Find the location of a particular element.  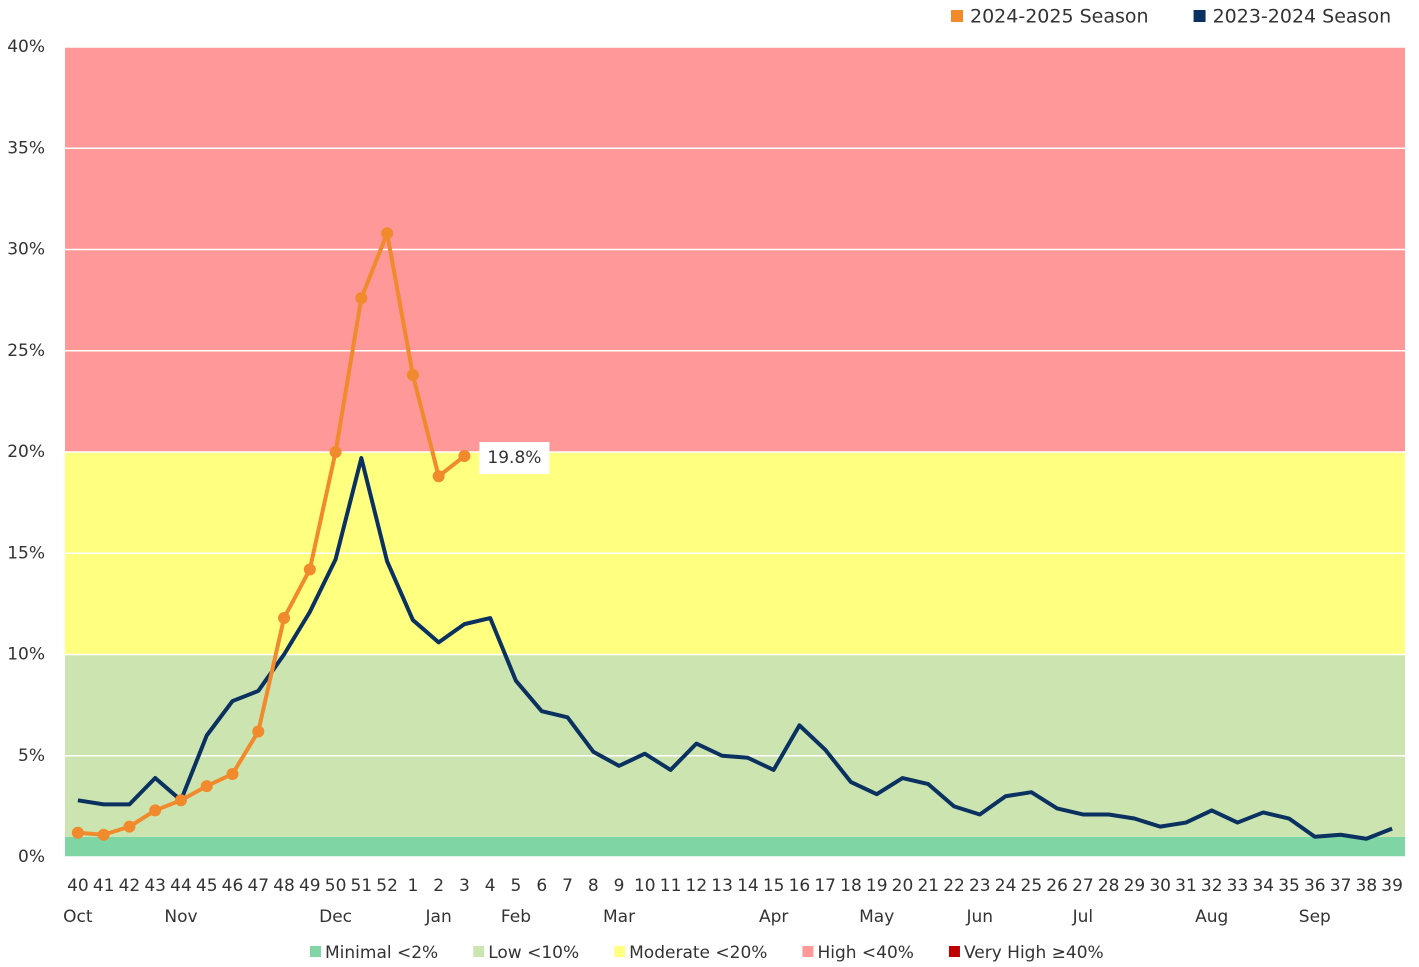

month-label: Dec is located at coordinates (335, 917).